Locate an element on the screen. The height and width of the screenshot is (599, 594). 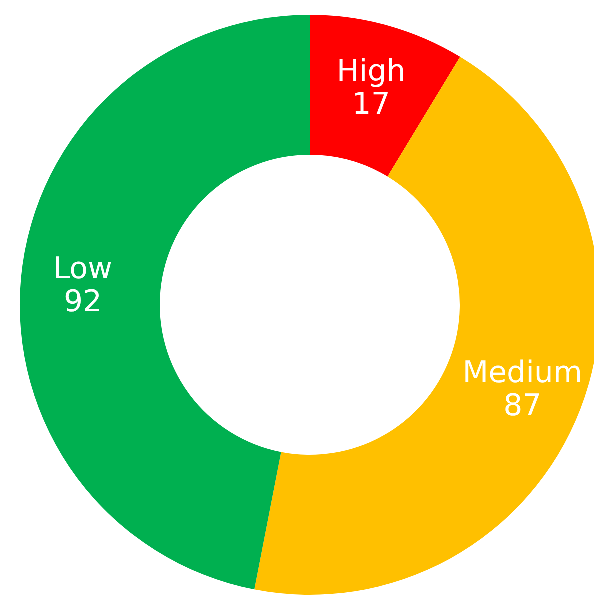
slice-label: High is located at coordinates (371, 71).